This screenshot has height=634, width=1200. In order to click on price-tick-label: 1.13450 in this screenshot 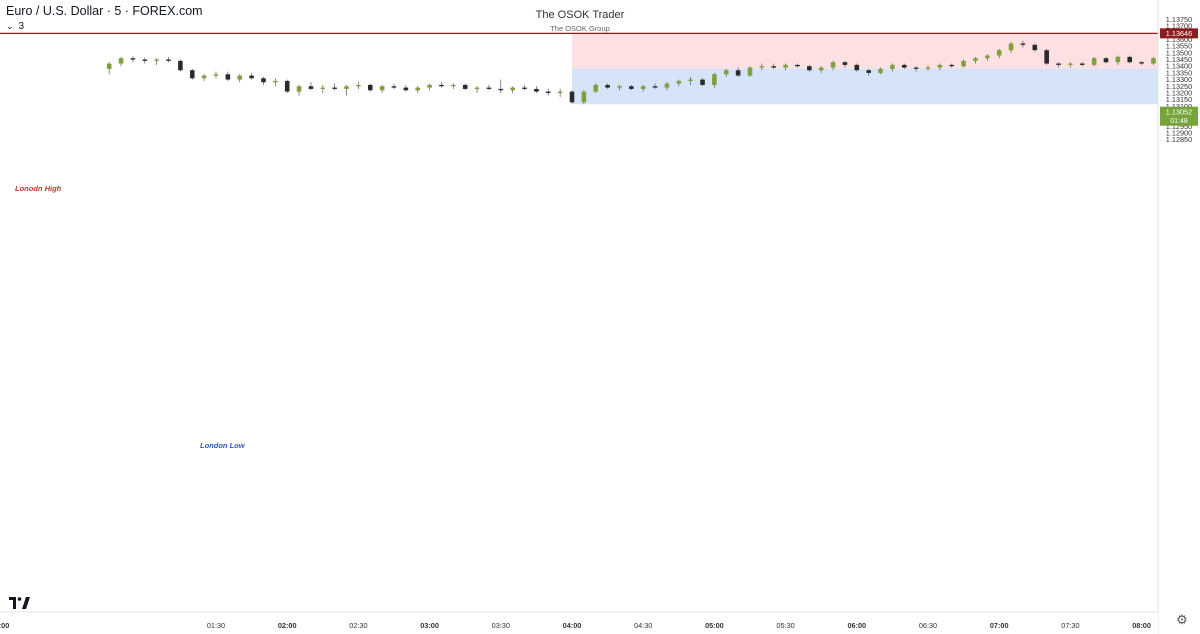, I will do `click(1179, 59)`.